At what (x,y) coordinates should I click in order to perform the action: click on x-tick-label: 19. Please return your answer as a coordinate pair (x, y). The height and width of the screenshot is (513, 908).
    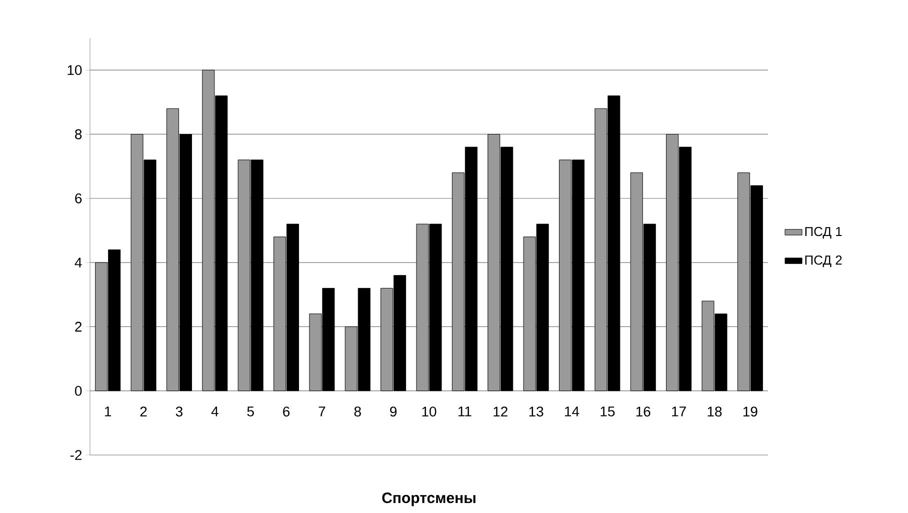
    Looking at the image, I should click on (750, 411).